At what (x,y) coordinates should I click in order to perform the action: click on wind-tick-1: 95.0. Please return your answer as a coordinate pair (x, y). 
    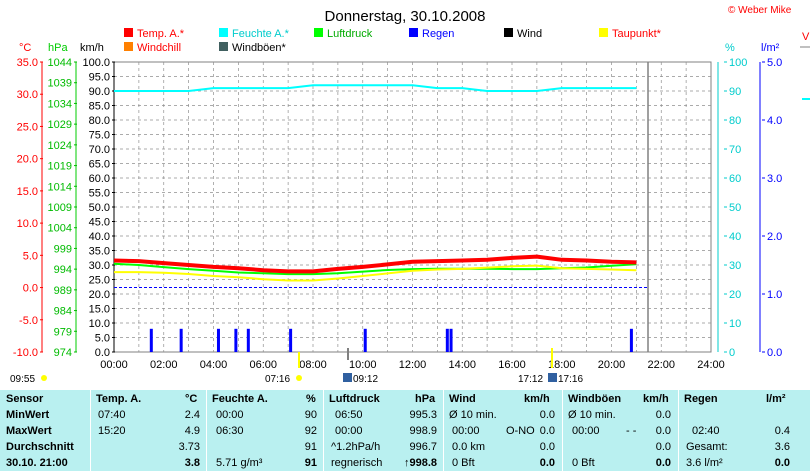
    Looking at the image, I should click on (99, 78).